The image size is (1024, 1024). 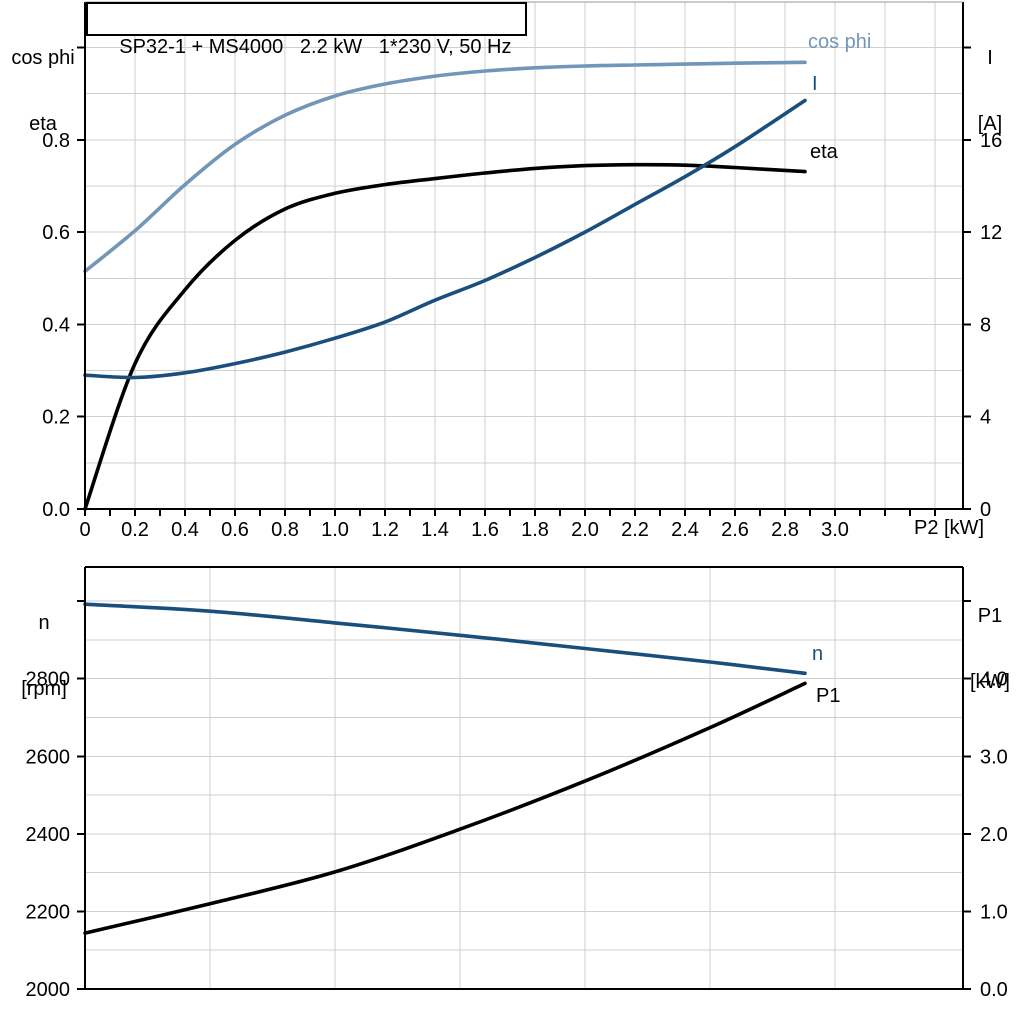 I want to click on chart-title-box: SP32-1 + MS4000 2.2 kW 1*230 V, 50 Hz, so click(x=306, y=30).